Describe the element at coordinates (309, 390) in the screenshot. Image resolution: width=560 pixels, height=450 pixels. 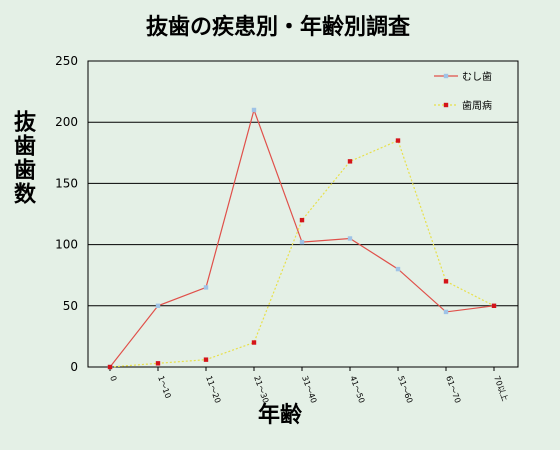
I see `x-tick-label: 31～40` at that location.